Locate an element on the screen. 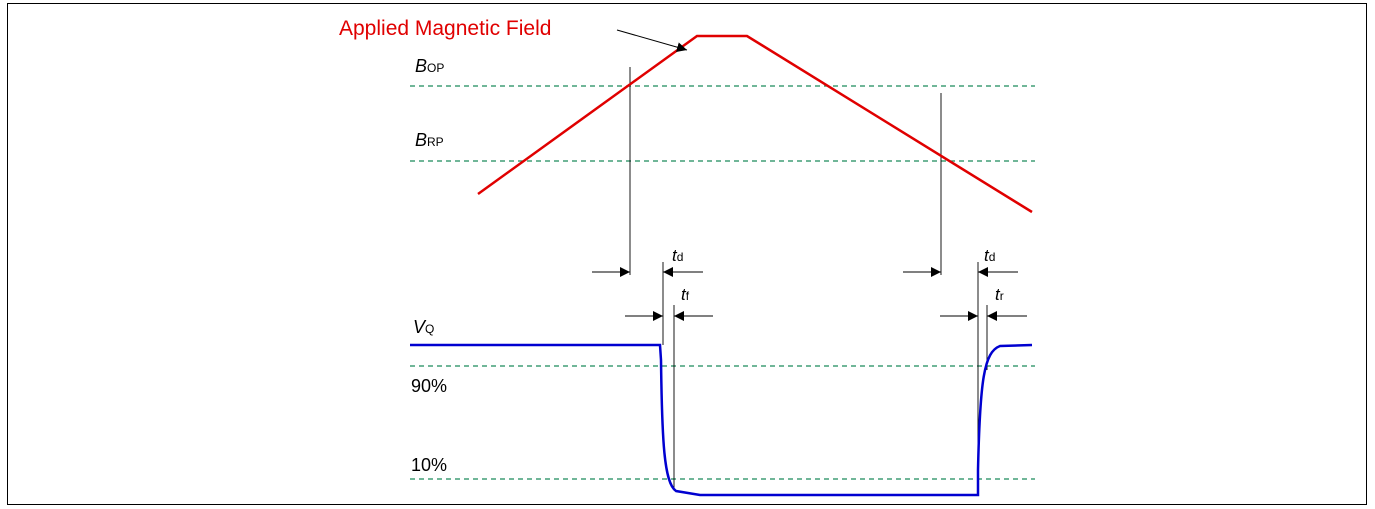 Image resolution: width=1375 pixels, height=509 pixels. applied-field-waveform is located at coordinates (755, 124).